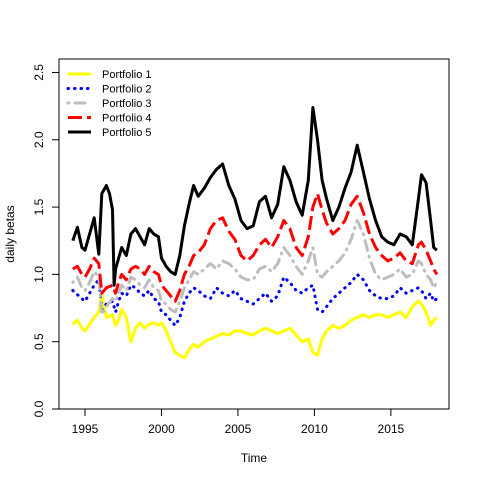 This screenshot has height=480, width=480. I want to click on legend-label-3: Portfolio 3, so click(127, 104).